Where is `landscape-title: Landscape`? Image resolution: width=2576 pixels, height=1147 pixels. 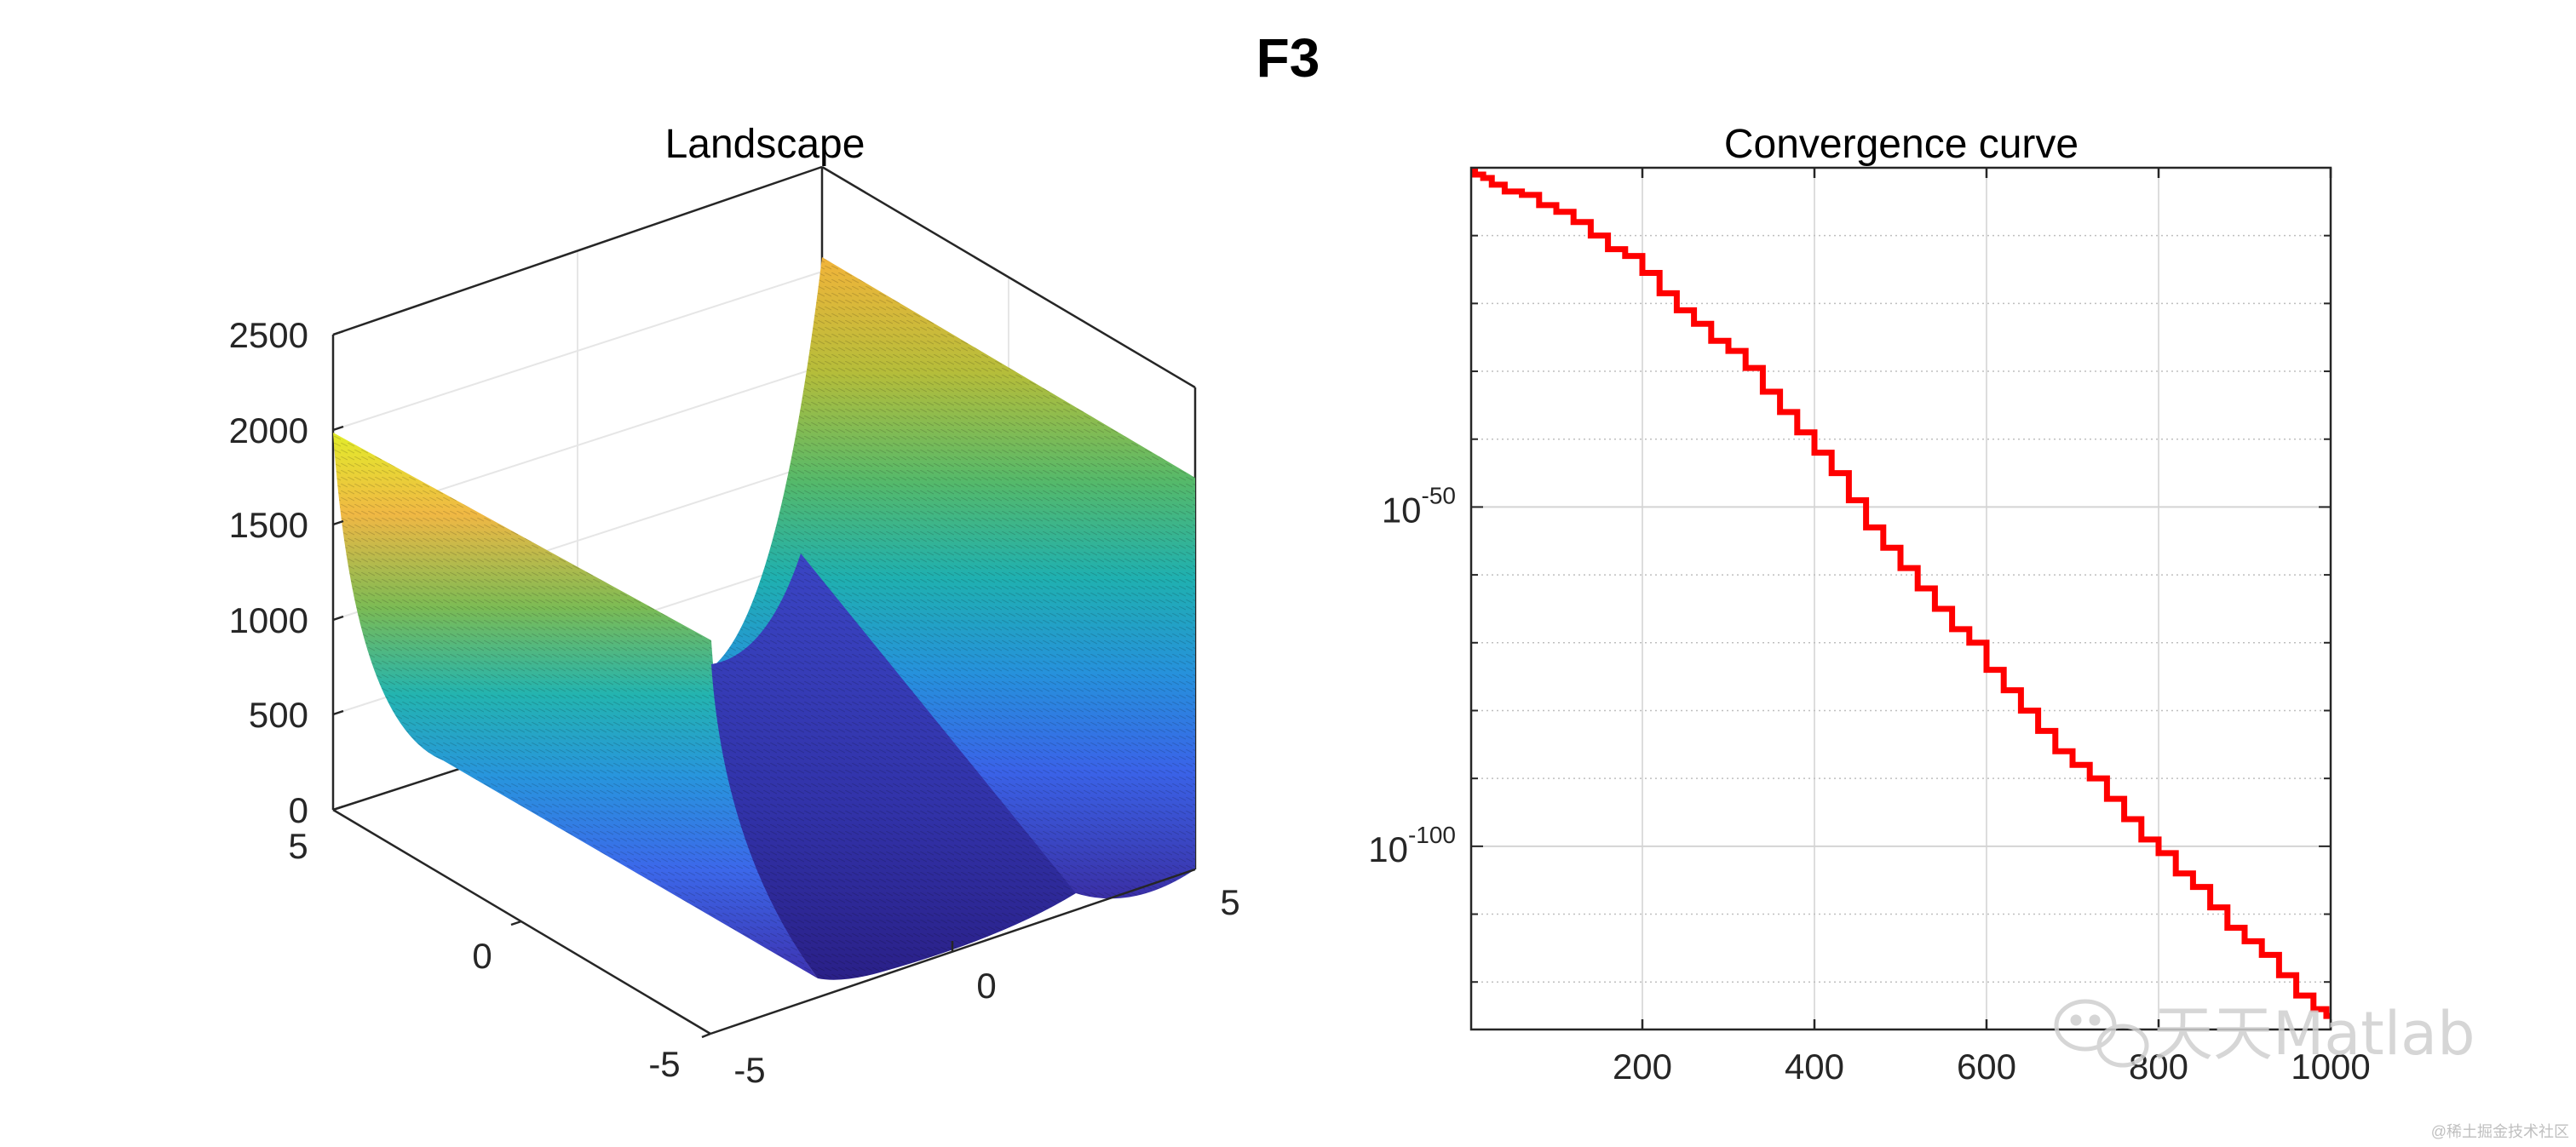 landscape-title: Landscape is located at coordinates (765, 144).